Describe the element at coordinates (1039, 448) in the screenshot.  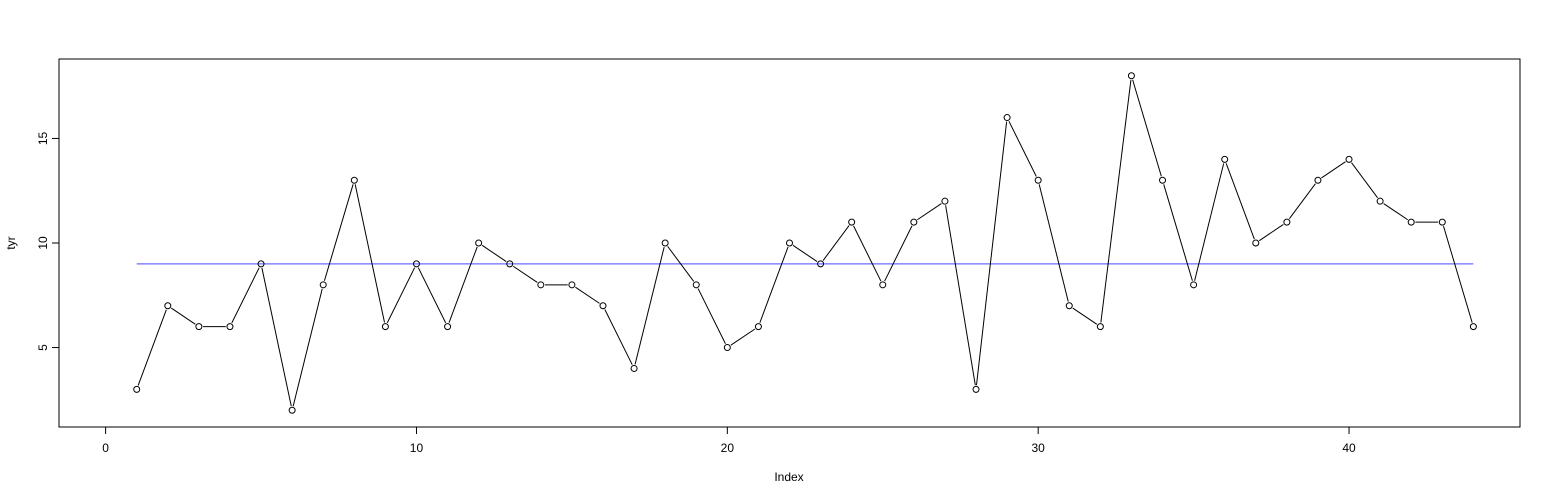
I see `x-tick-label: 30` at that location.